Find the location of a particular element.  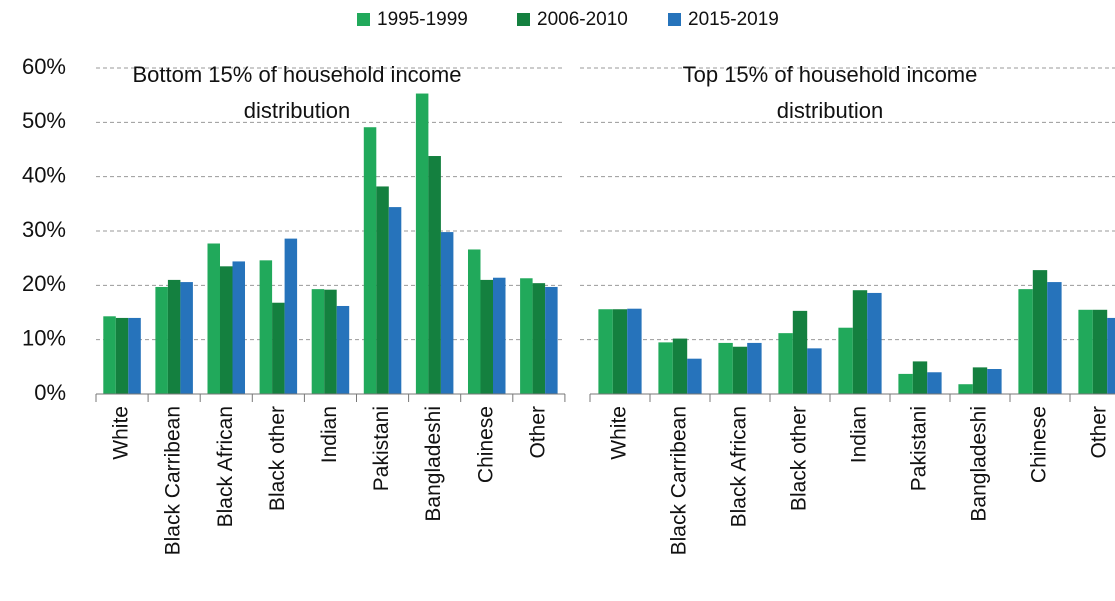

y-tick-label: 50% is located at coordinates (44, 120).